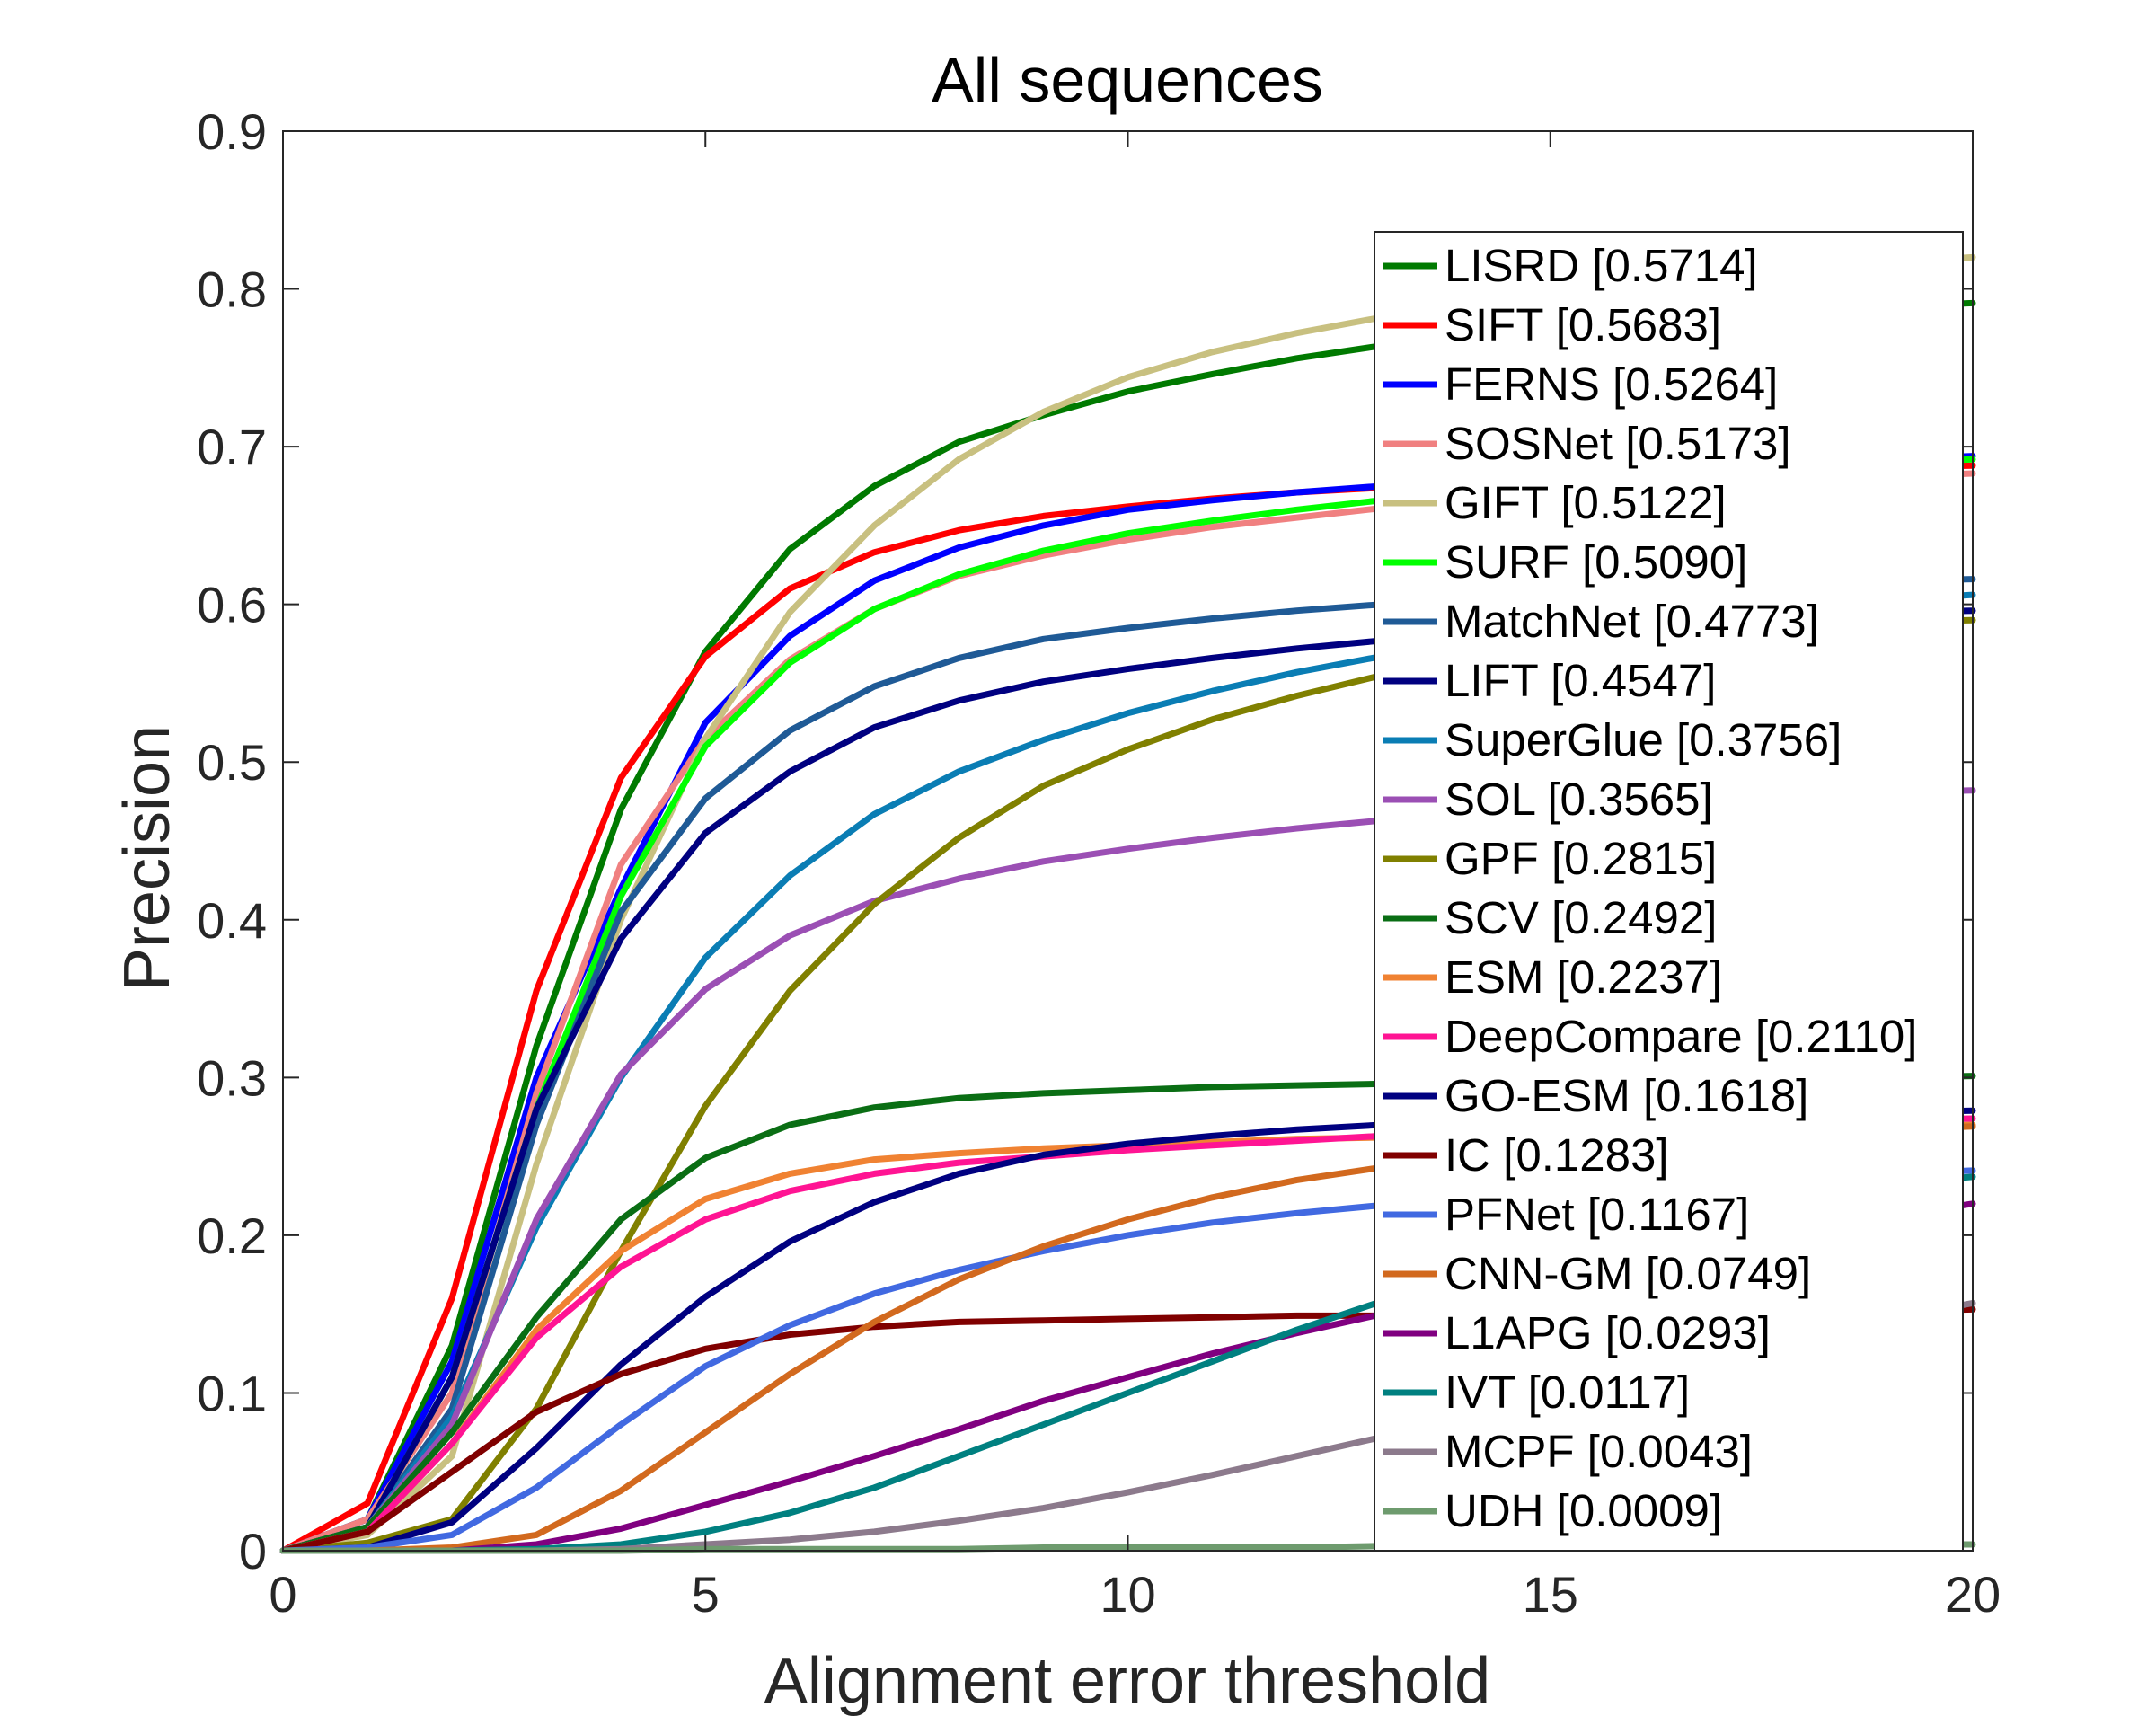  What do you see at coordinates (1567, 1392) in the screenshot?
I see `legend-entry: IVT [0.0117]` at bounding box center [1567, 1392].